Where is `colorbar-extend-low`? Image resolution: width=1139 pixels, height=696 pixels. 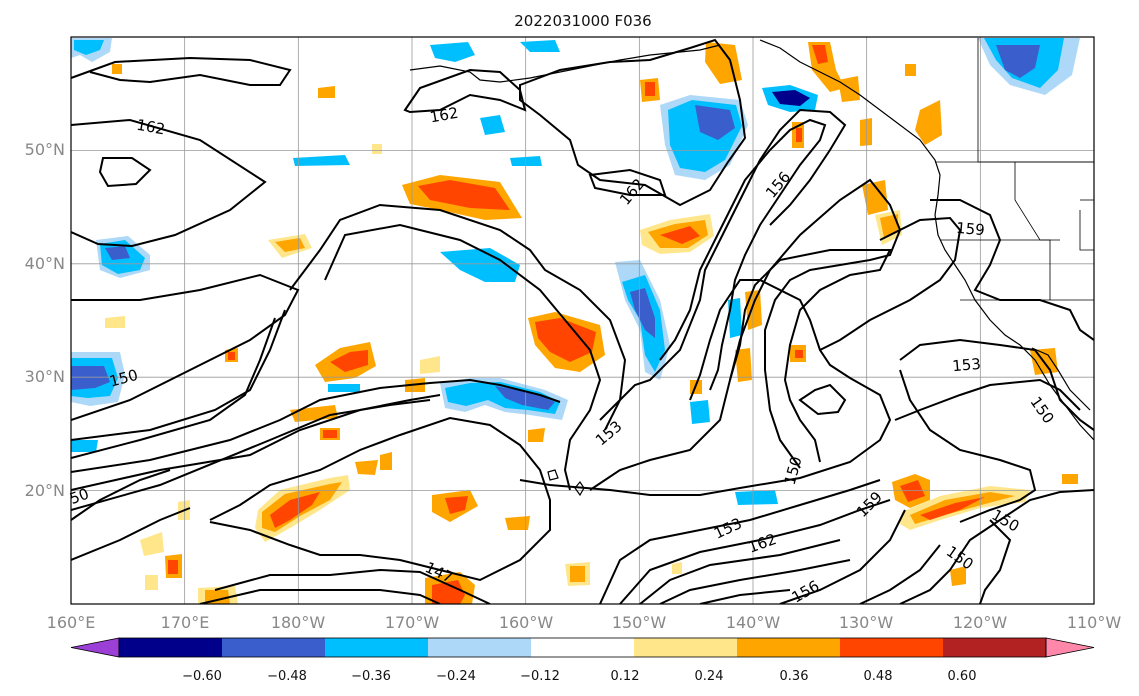
colorbar-extend-low is located at coordinates (95, 647).